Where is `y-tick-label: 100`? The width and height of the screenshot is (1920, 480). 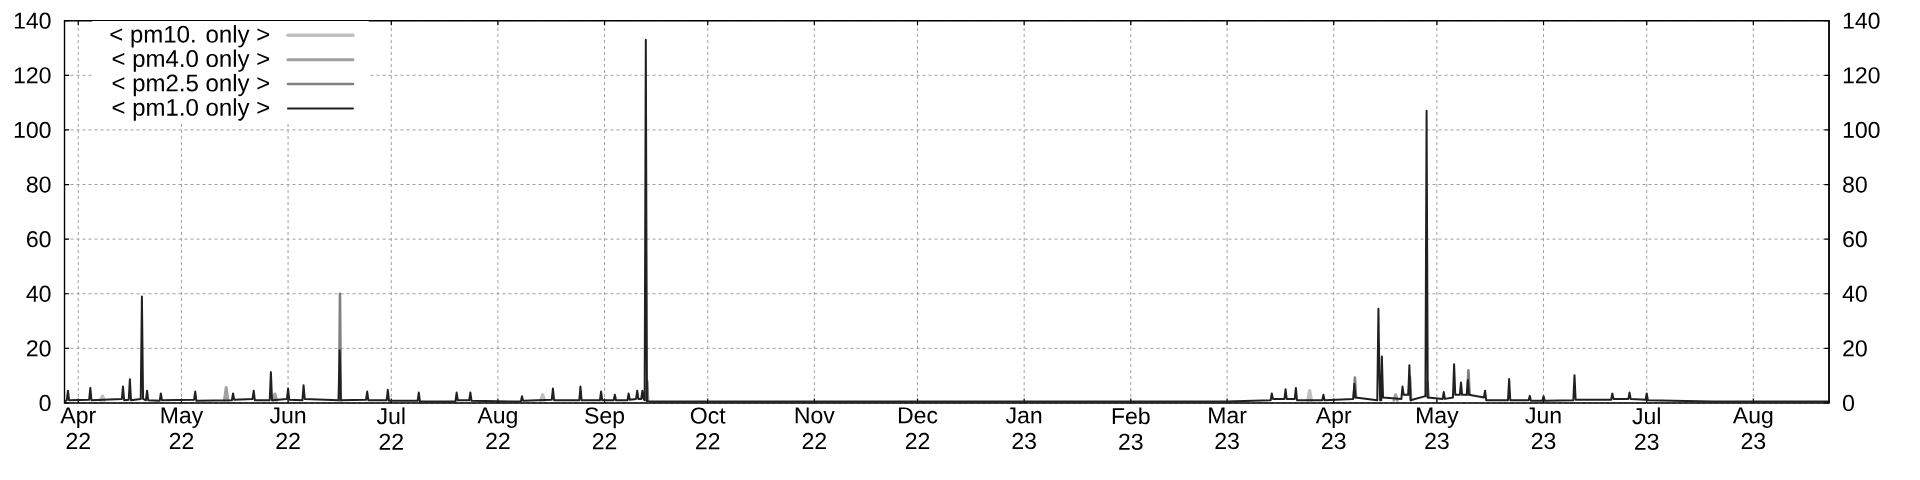 y-tick-label: 100 is located at coordinates (32, 130).